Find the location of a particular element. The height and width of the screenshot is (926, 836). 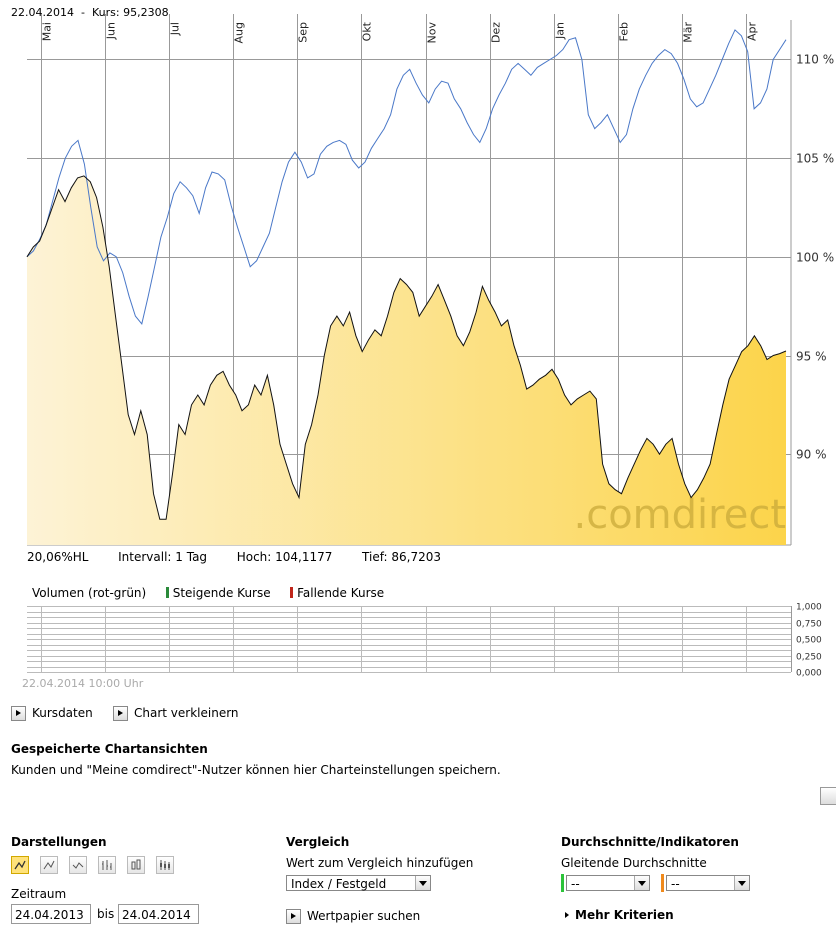

rising-label: Steigende Kurse is located at coordinates (221, 593).